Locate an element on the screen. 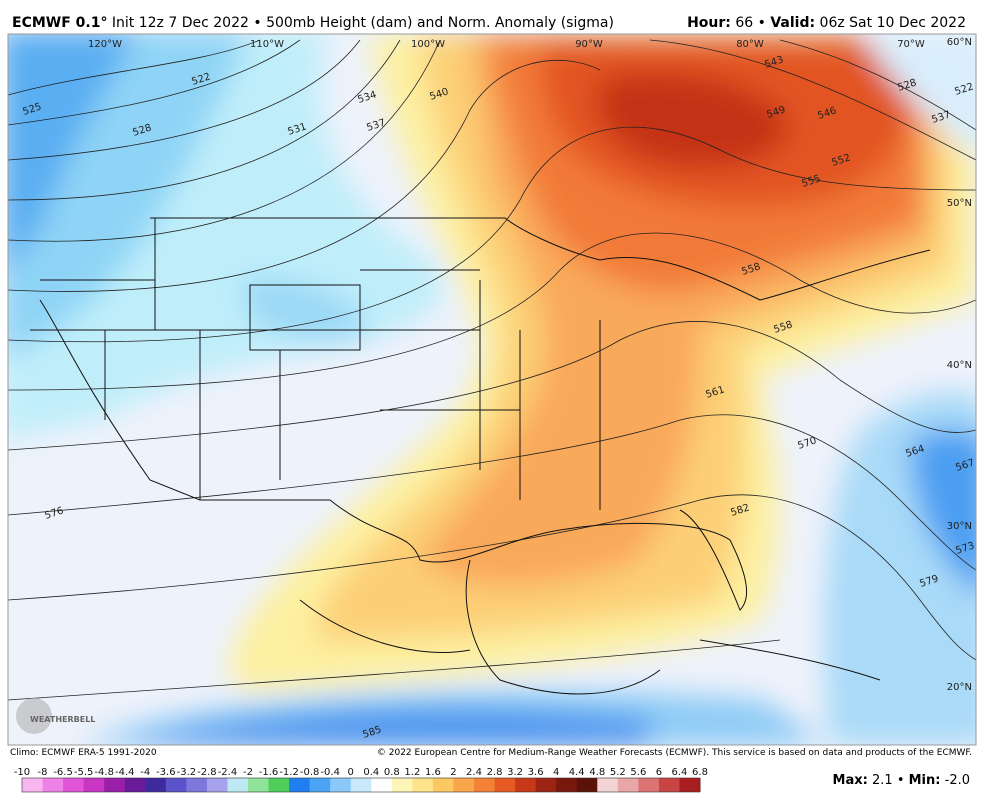 The width and height of the screenshot is (984, 812). max-label: Max: is located at coordinates (850, 780).